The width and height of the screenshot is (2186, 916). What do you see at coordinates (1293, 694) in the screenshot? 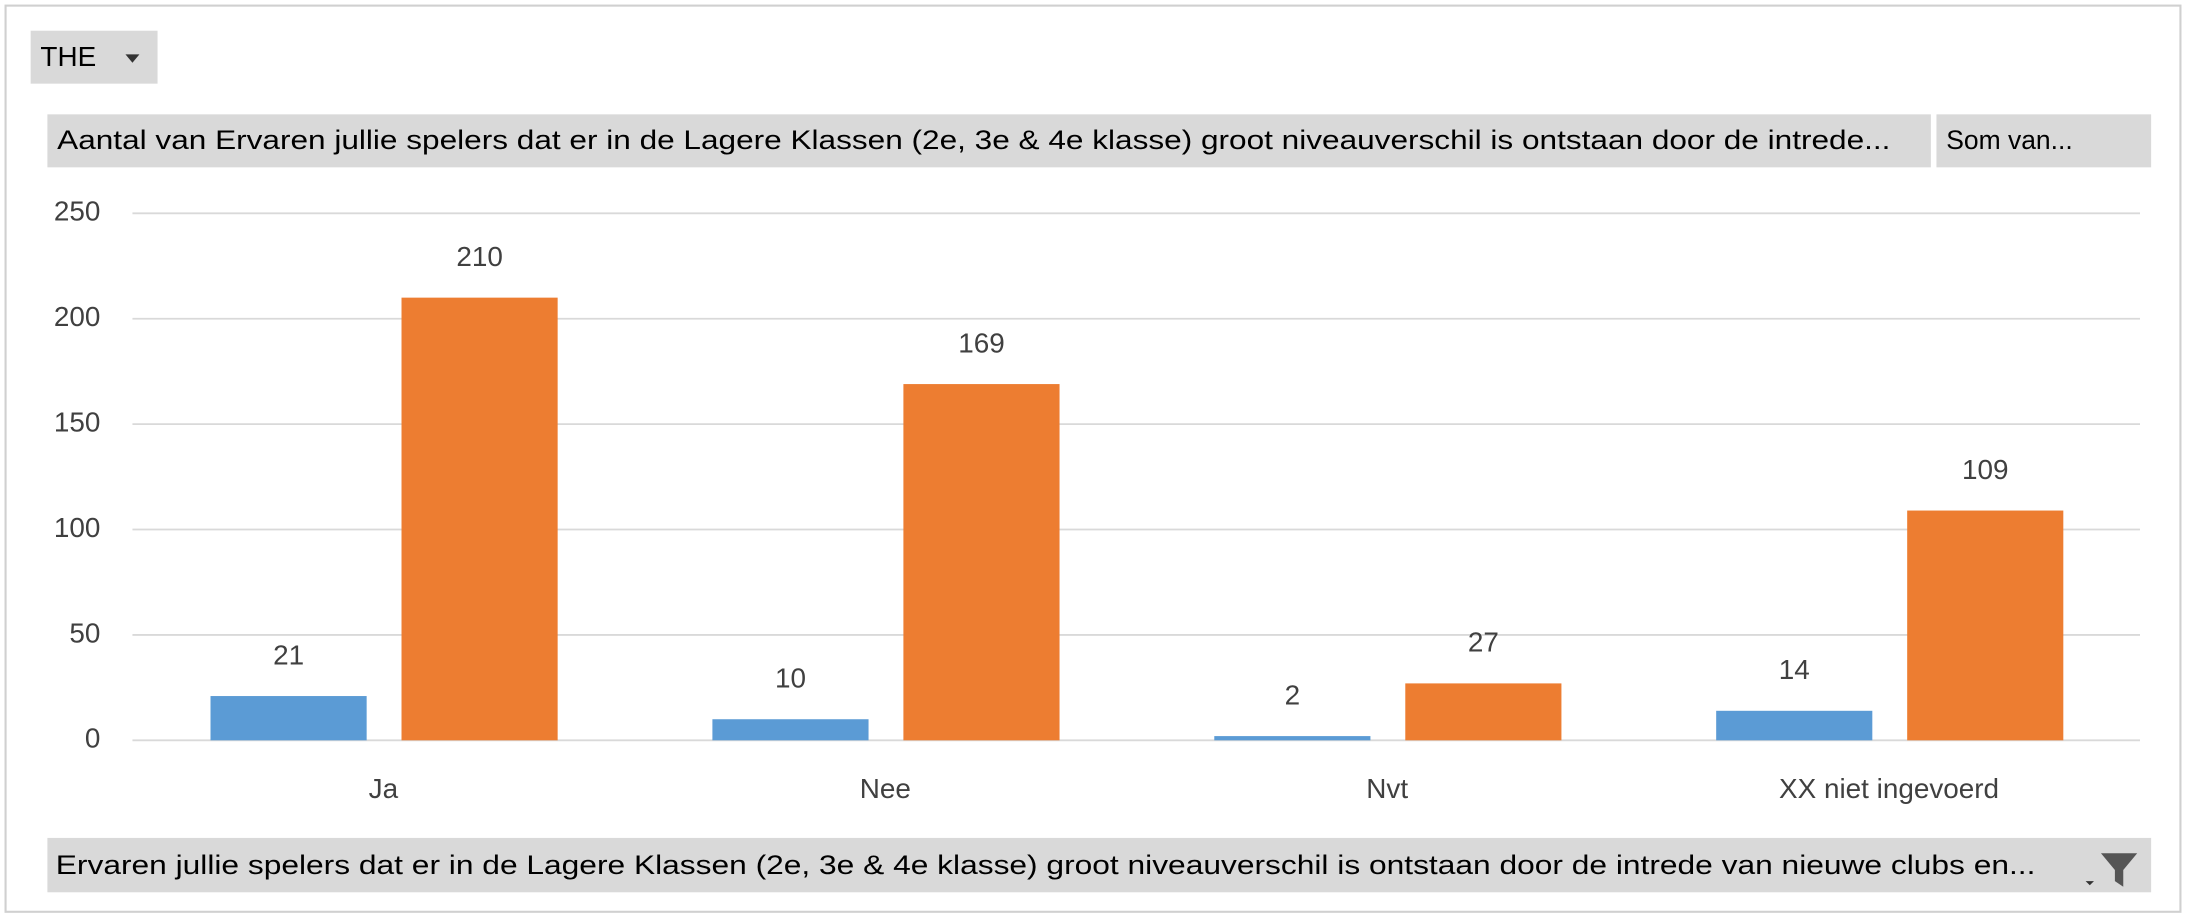
I see `data-label: 2` at bounding box center [1293, 694].